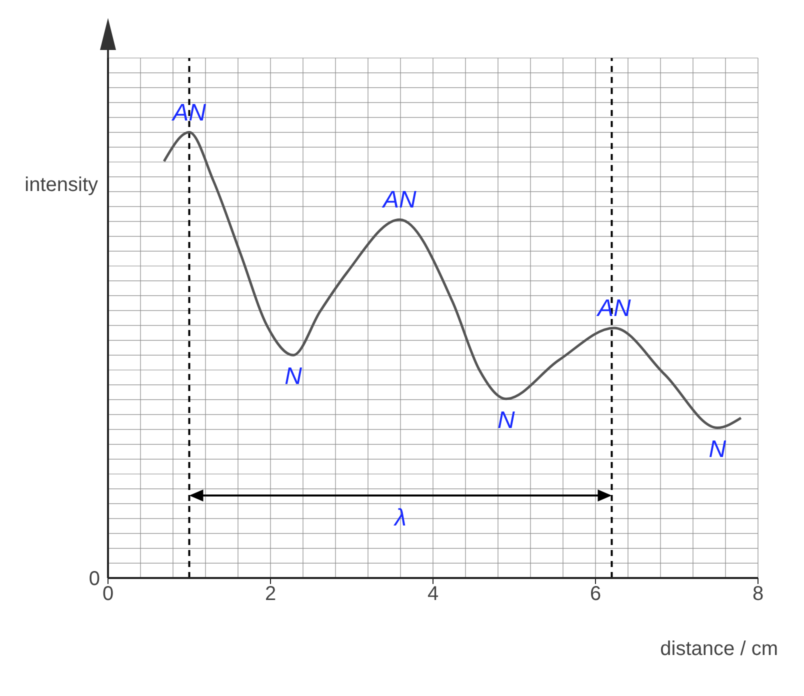  I want to click on x-tick-label: 6, so click(596, 594).